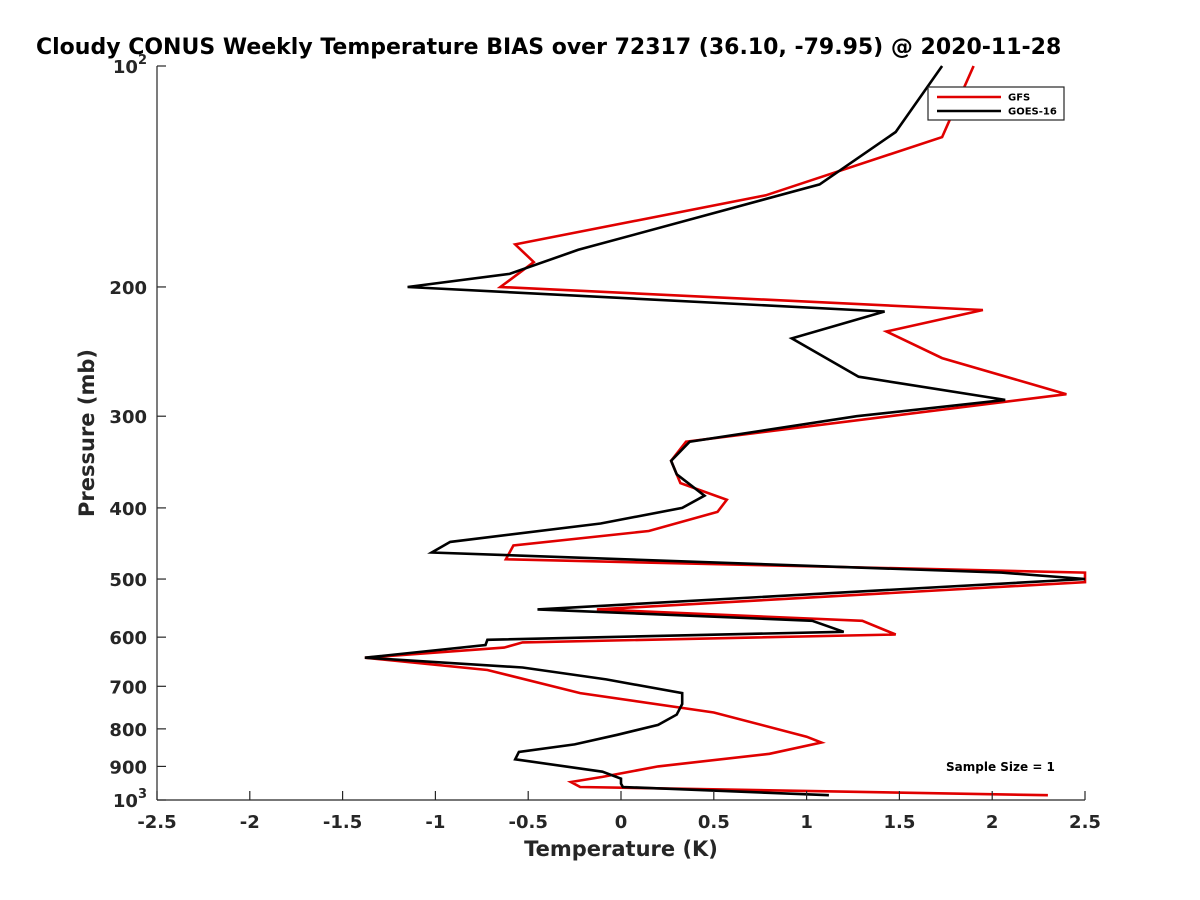  I want to click on y-tick-label: 700, so click(128, 687).